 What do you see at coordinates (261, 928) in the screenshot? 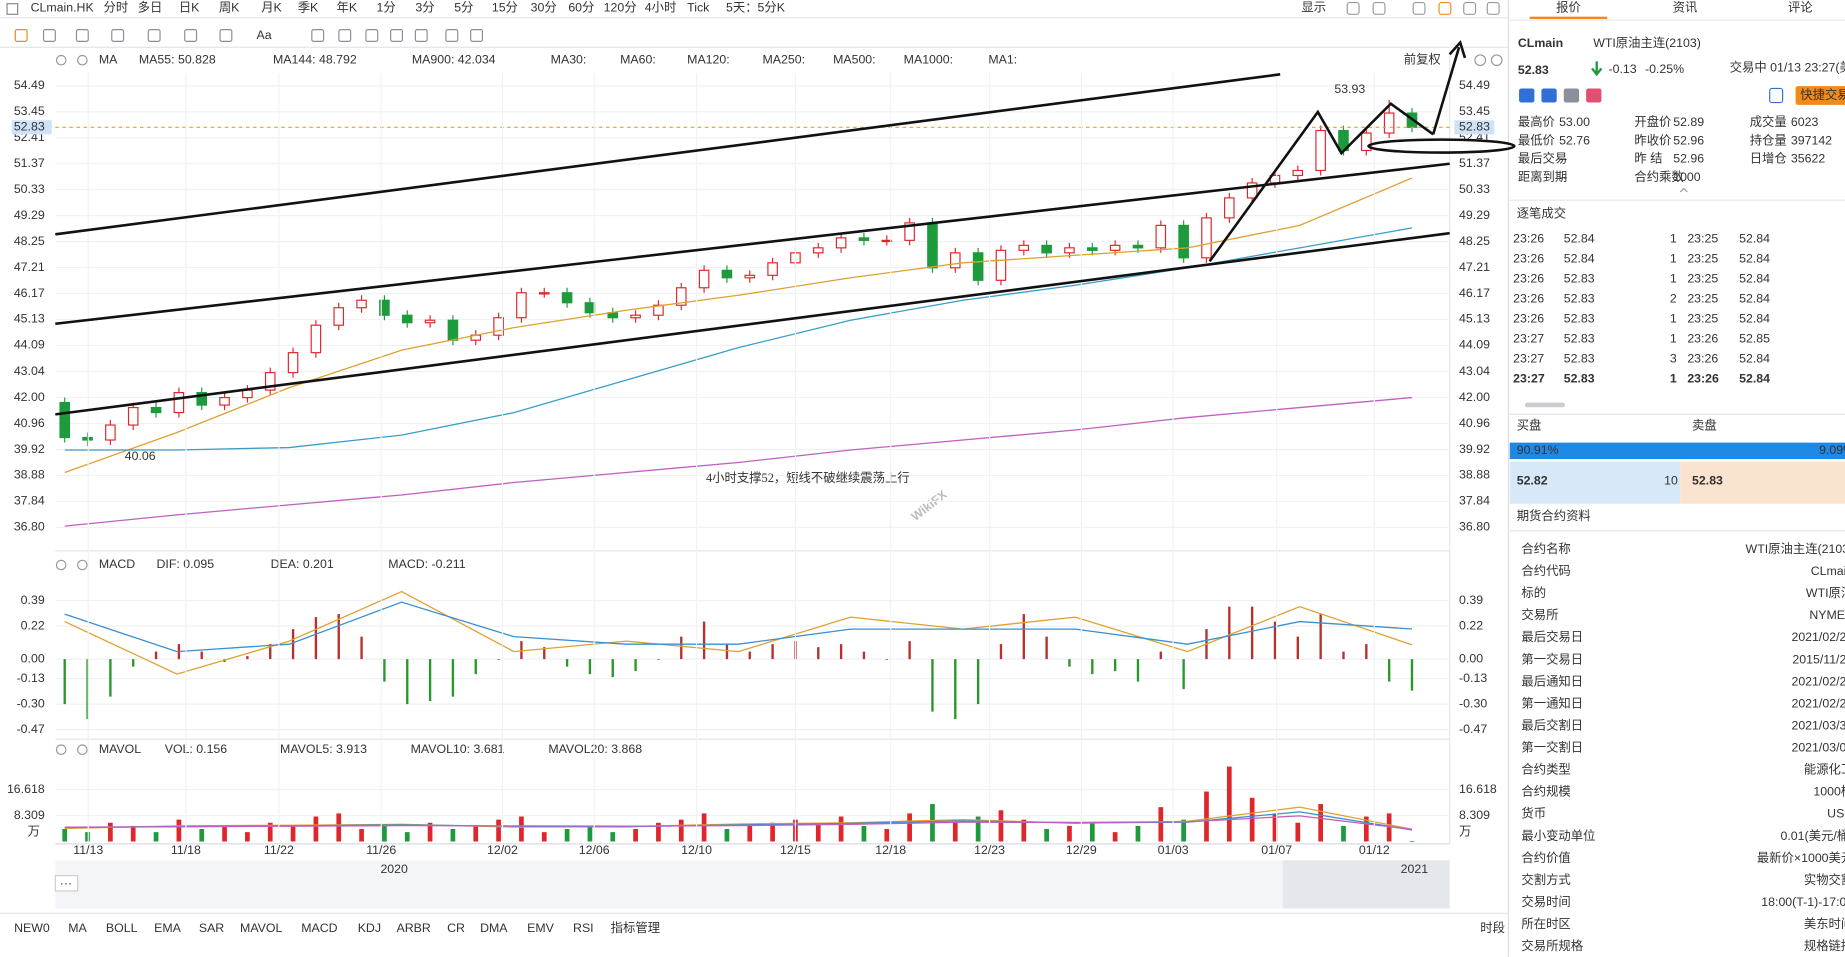
I see `indicator-tab: MAVOL` at bounding box center [261, 928].